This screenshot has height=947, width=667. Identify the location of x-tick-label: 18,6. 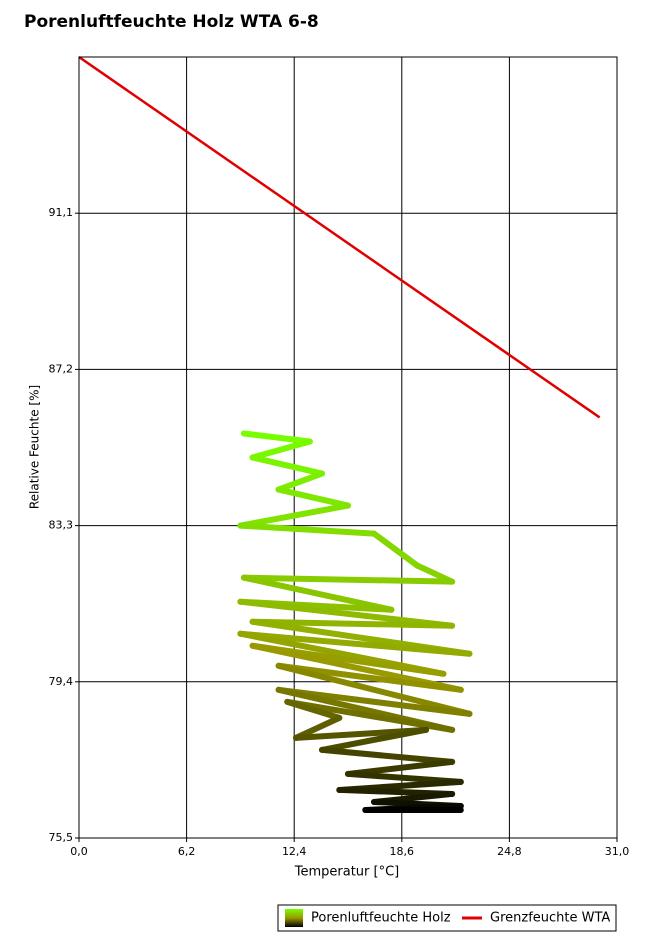
(402, 851).